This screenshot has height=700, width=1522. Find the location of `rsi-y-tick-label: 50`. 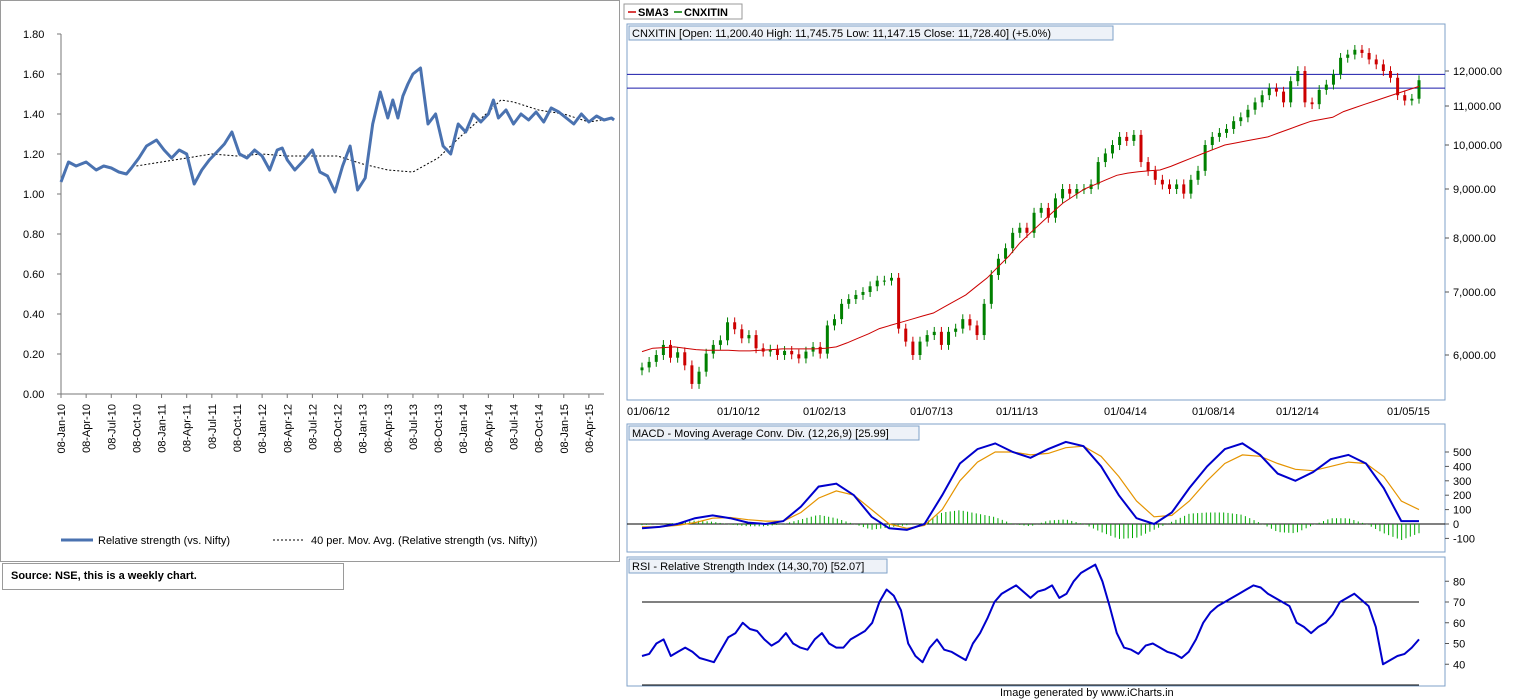

rsi-y-tick-label: 50 is located at coordinates (1459, 645).